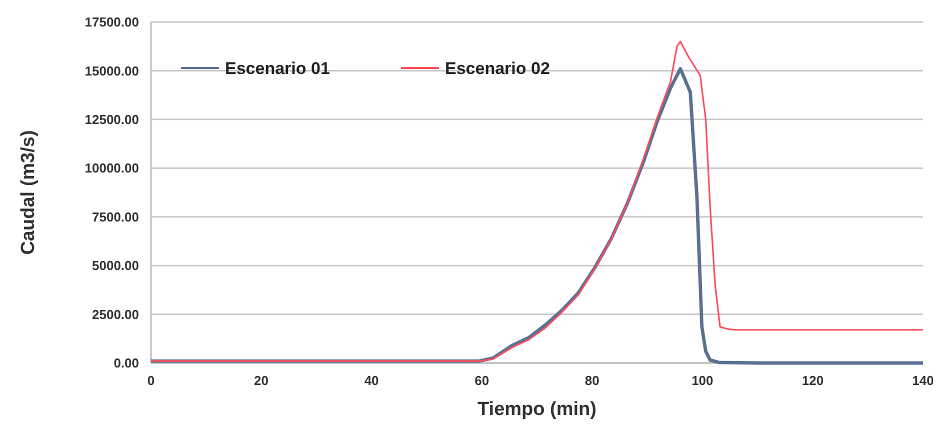  Describe the element at coordinates (151, 380) in the screenshot. I see `x-tick-label: 0` at that location.